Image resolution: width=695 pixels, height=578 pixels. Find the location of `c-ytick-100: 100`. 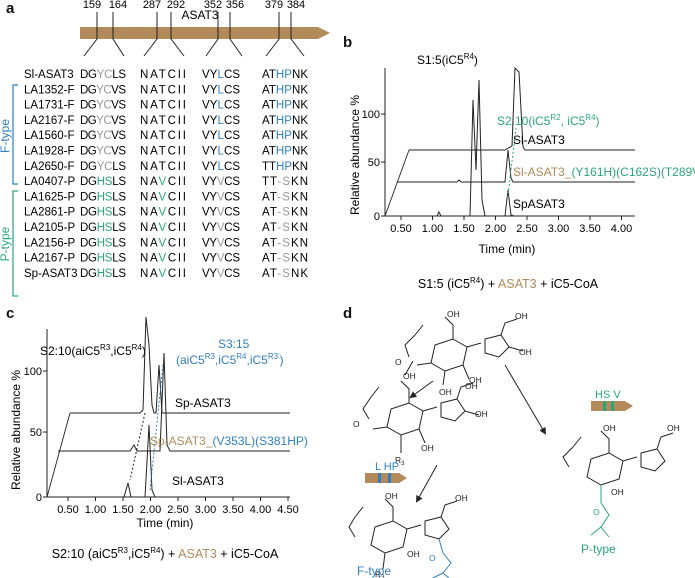

c-ytick-100: 100 is located at coordinates (33, 372).